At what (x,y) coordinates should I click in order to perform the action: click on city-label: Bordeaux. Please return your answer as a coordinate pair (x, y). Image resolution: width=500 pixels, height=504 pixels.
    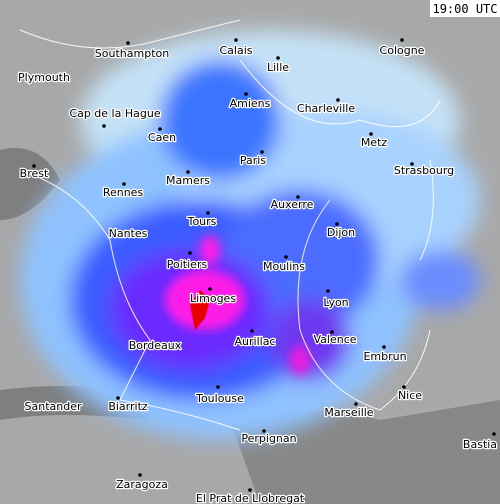
    Looking at the image, I should click on (155, 345).